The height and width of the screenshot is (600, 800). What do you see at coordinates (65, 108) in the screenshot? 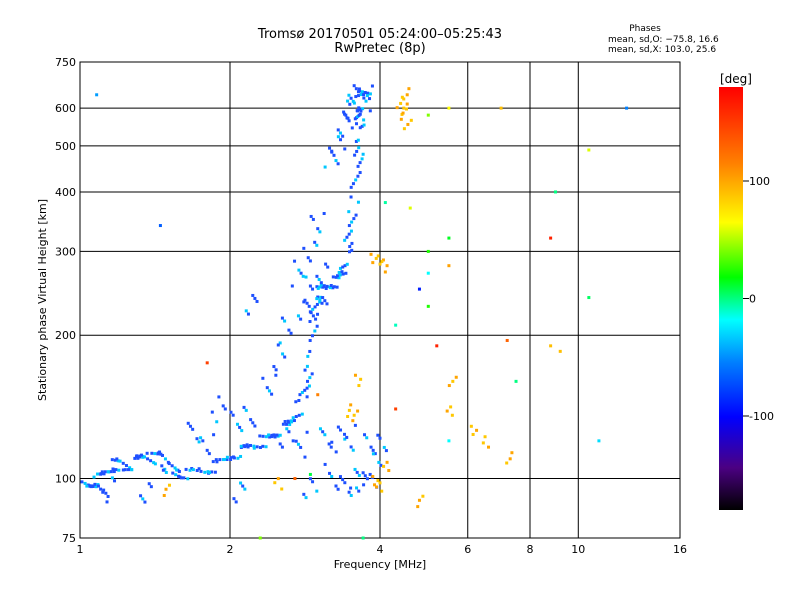
I see `y-tick-label: 600` at bounding box center [65, 108].